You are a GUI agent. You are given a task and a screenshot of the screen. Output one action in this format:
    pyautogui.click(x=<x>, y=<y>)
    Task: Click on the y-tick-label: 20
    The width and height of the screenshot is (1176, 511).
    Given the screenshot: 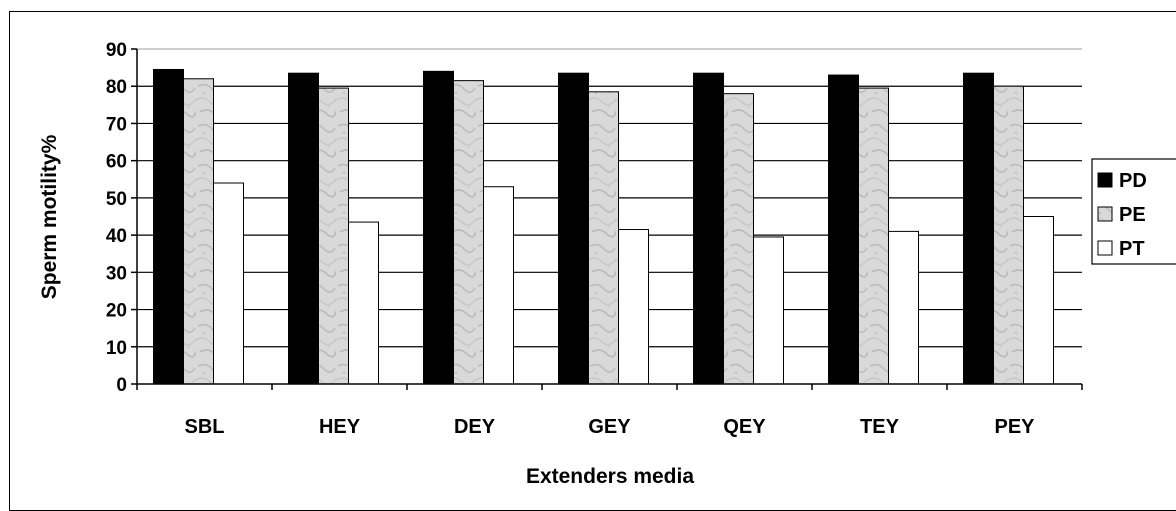 What is the action you would take?
    pyautogui.click(x=116, y=311)
    